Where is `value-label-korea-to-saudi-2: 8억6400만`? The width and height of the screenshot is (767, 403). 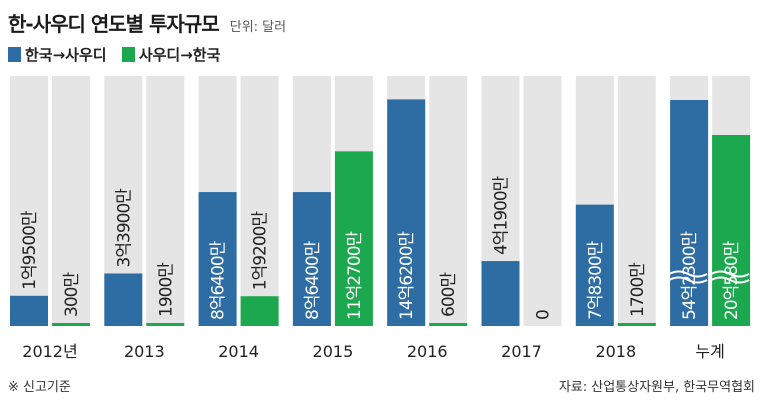 value-label-korea-to-saudi-2: 8억6400만 is located at coordinates (219, 280).